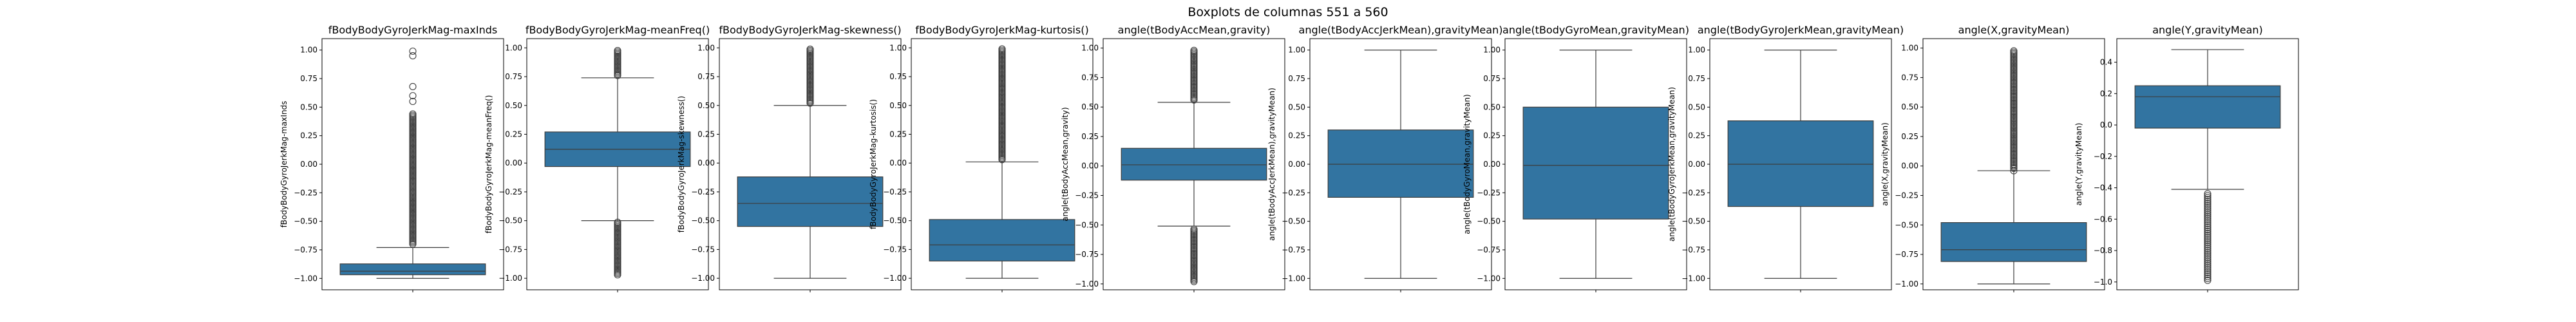 This screenshot has height=322, width=2576. What do you see at coordinates (1401, 30) in the screenshot?
I see `axes-title: angle(tBodyAccJerkMean),gravityMean)` at bounding box center [1401, 30].